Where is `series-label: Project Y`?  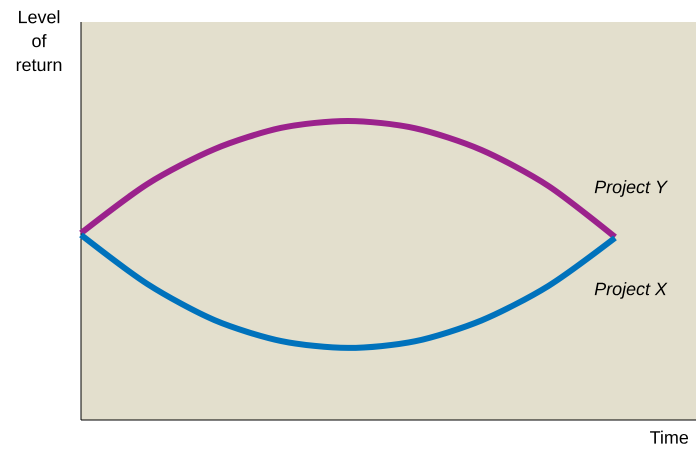
series-label: Project Y is located at coordinates (631, 188).